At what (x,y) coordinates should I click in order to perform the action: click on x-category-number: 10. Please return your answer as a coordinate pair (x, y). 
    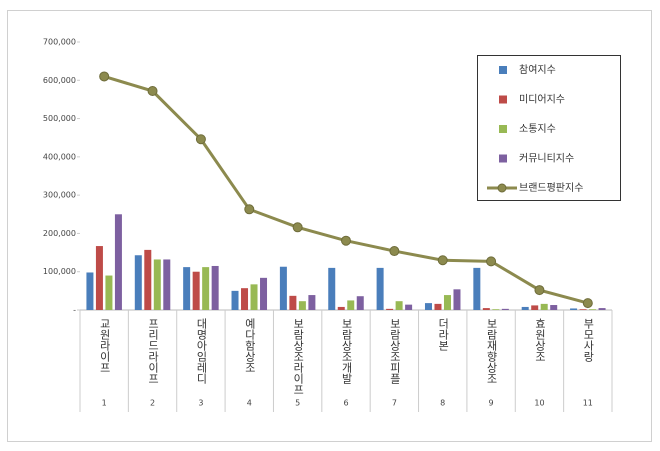
    Looking at the image, I should click on (539, 403).